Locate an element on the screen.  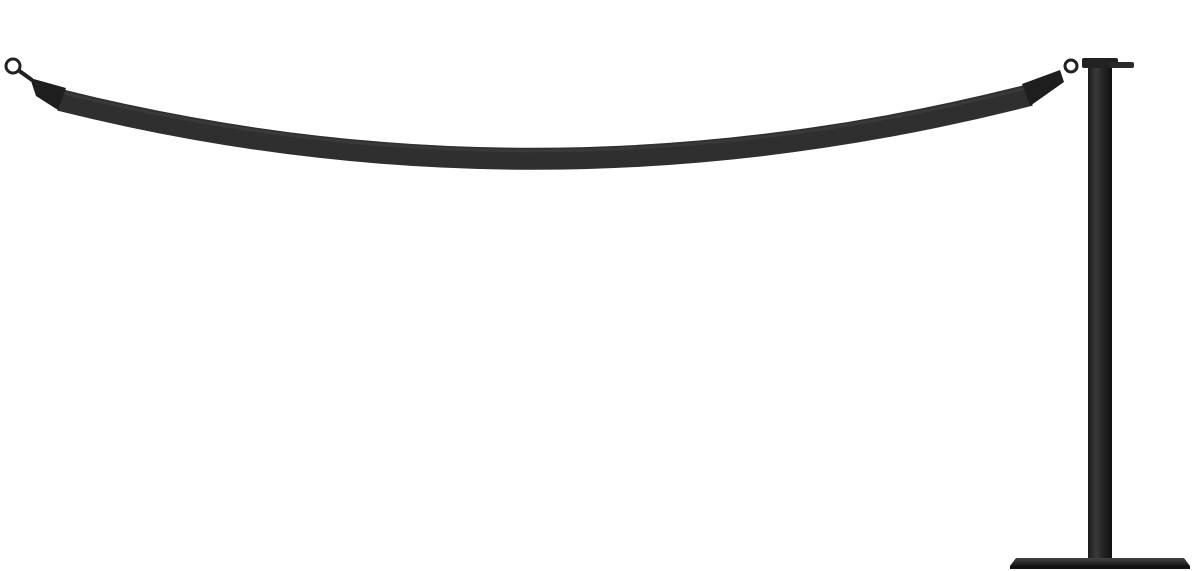
rope-highlight is located at coordinates (545, 119).